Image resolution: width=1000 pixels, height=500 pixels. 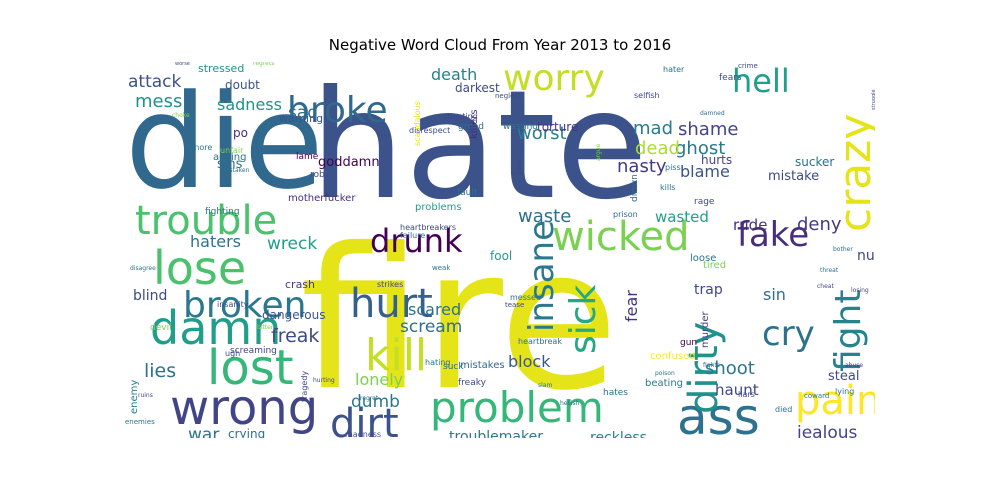 I want to click on word-threat: threat, so click(x=829, y=270).